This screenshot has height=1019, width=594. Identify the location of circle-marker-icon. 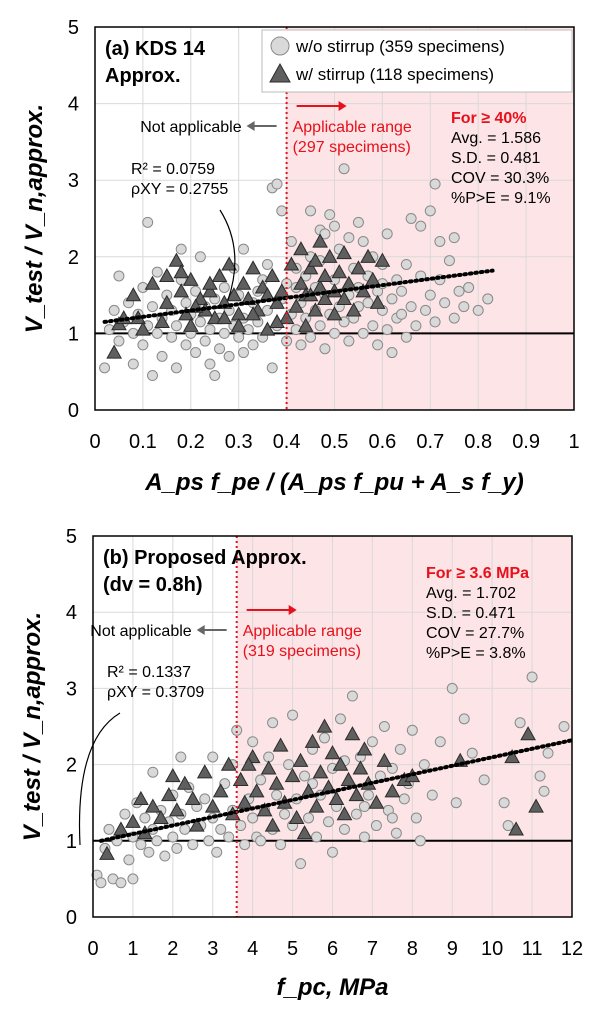
(280, 46).